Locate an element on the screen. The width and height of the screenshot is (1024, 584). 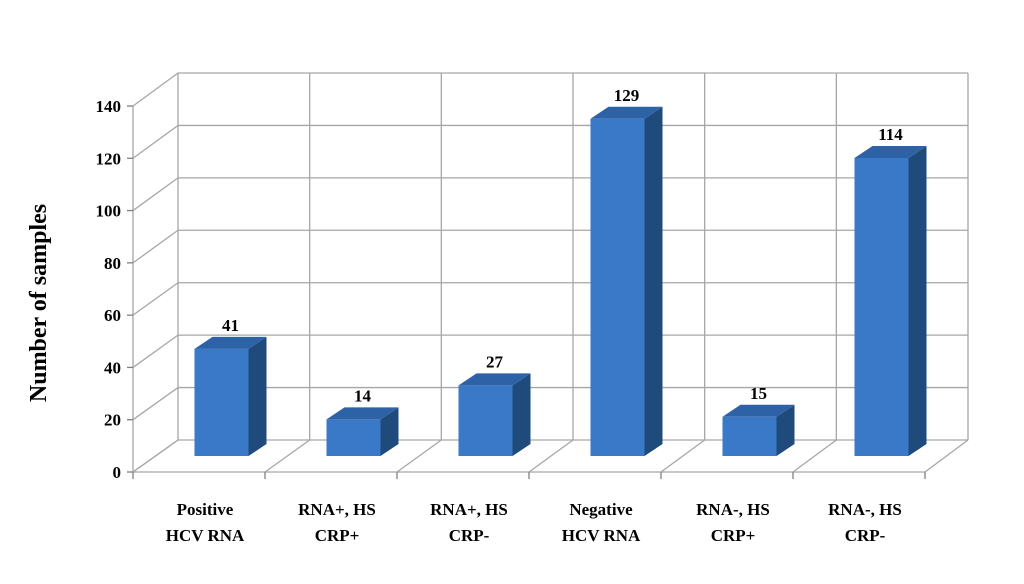
y-tick-label: 120 is located at coordinates (109, 158).